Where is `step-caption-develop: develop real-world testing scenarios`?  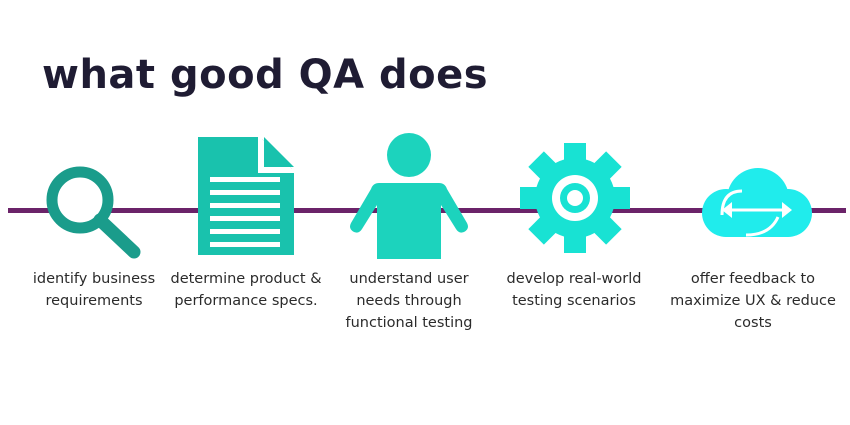
step-caption-develop: develop real-world testing scenarios is located at coordinates (574, 290).